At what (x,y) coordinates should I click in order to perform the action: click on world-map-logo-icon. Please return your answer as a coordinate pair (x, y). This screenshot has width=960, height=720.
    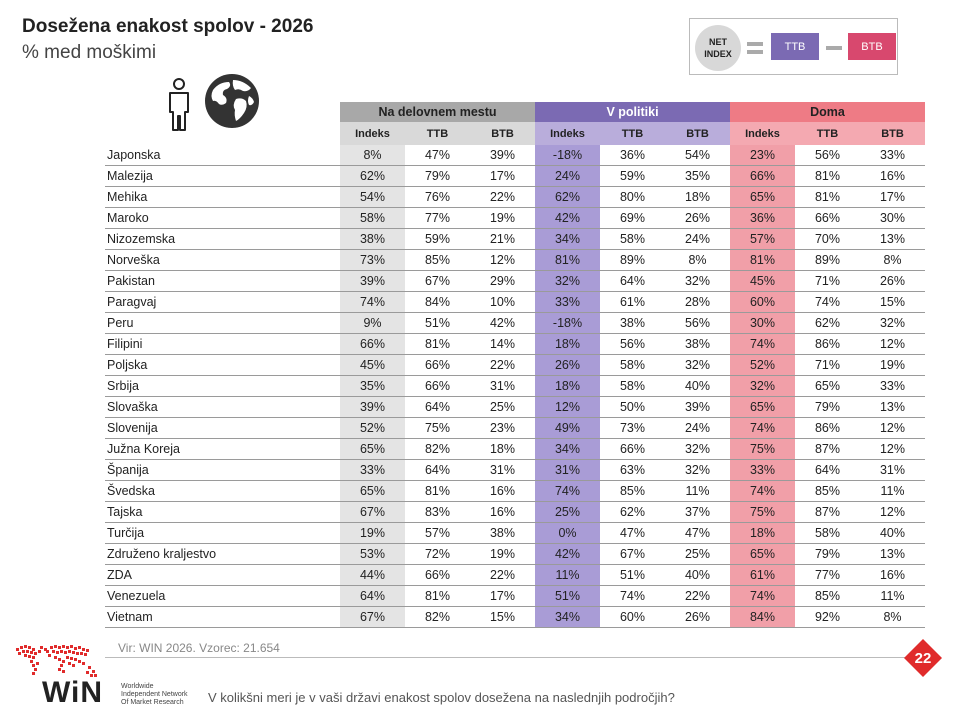
    Looking at the image, I should click on (56, 661).